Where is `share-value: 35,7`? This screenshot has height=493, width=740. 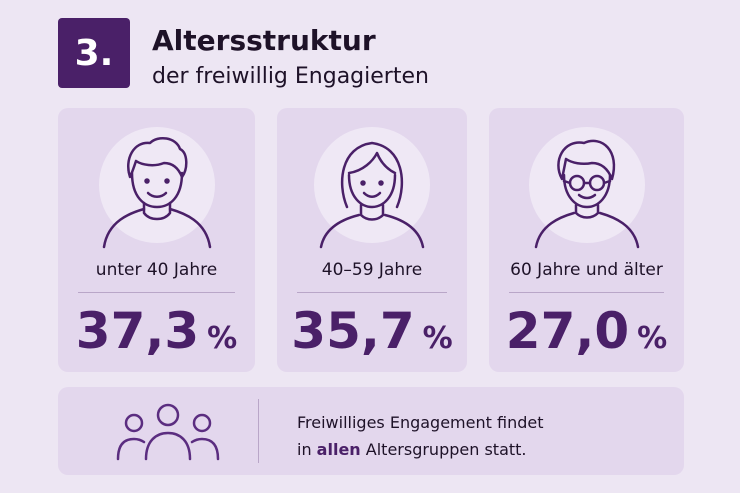
share-value: 35,7 is located at coordinates (353, 331).